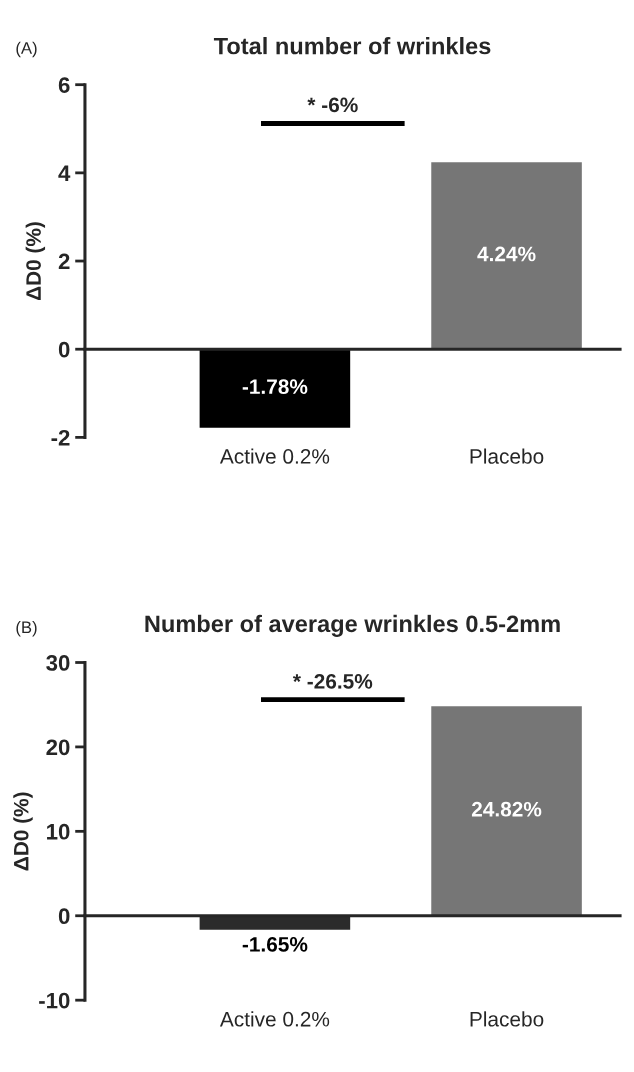  What do you see at coordinates (64, 173) in the screenshot?
I see `y-tick-label: 4` at bounding box center [64, 173].